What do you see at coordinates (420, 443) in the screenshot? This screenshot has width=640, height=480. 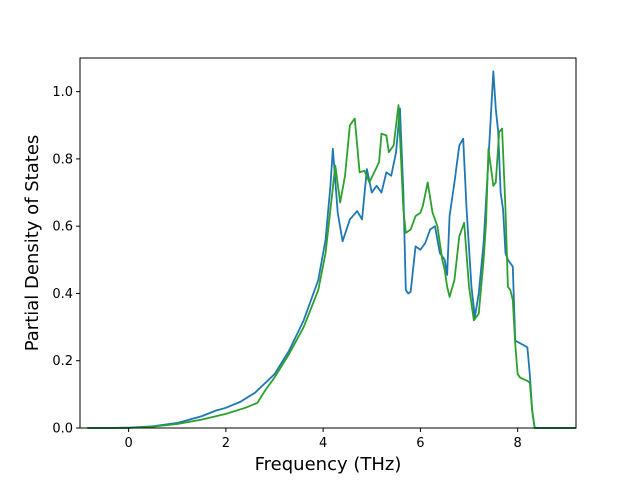 I see `x-tick-label: 6` at bounding box center [420, 443].